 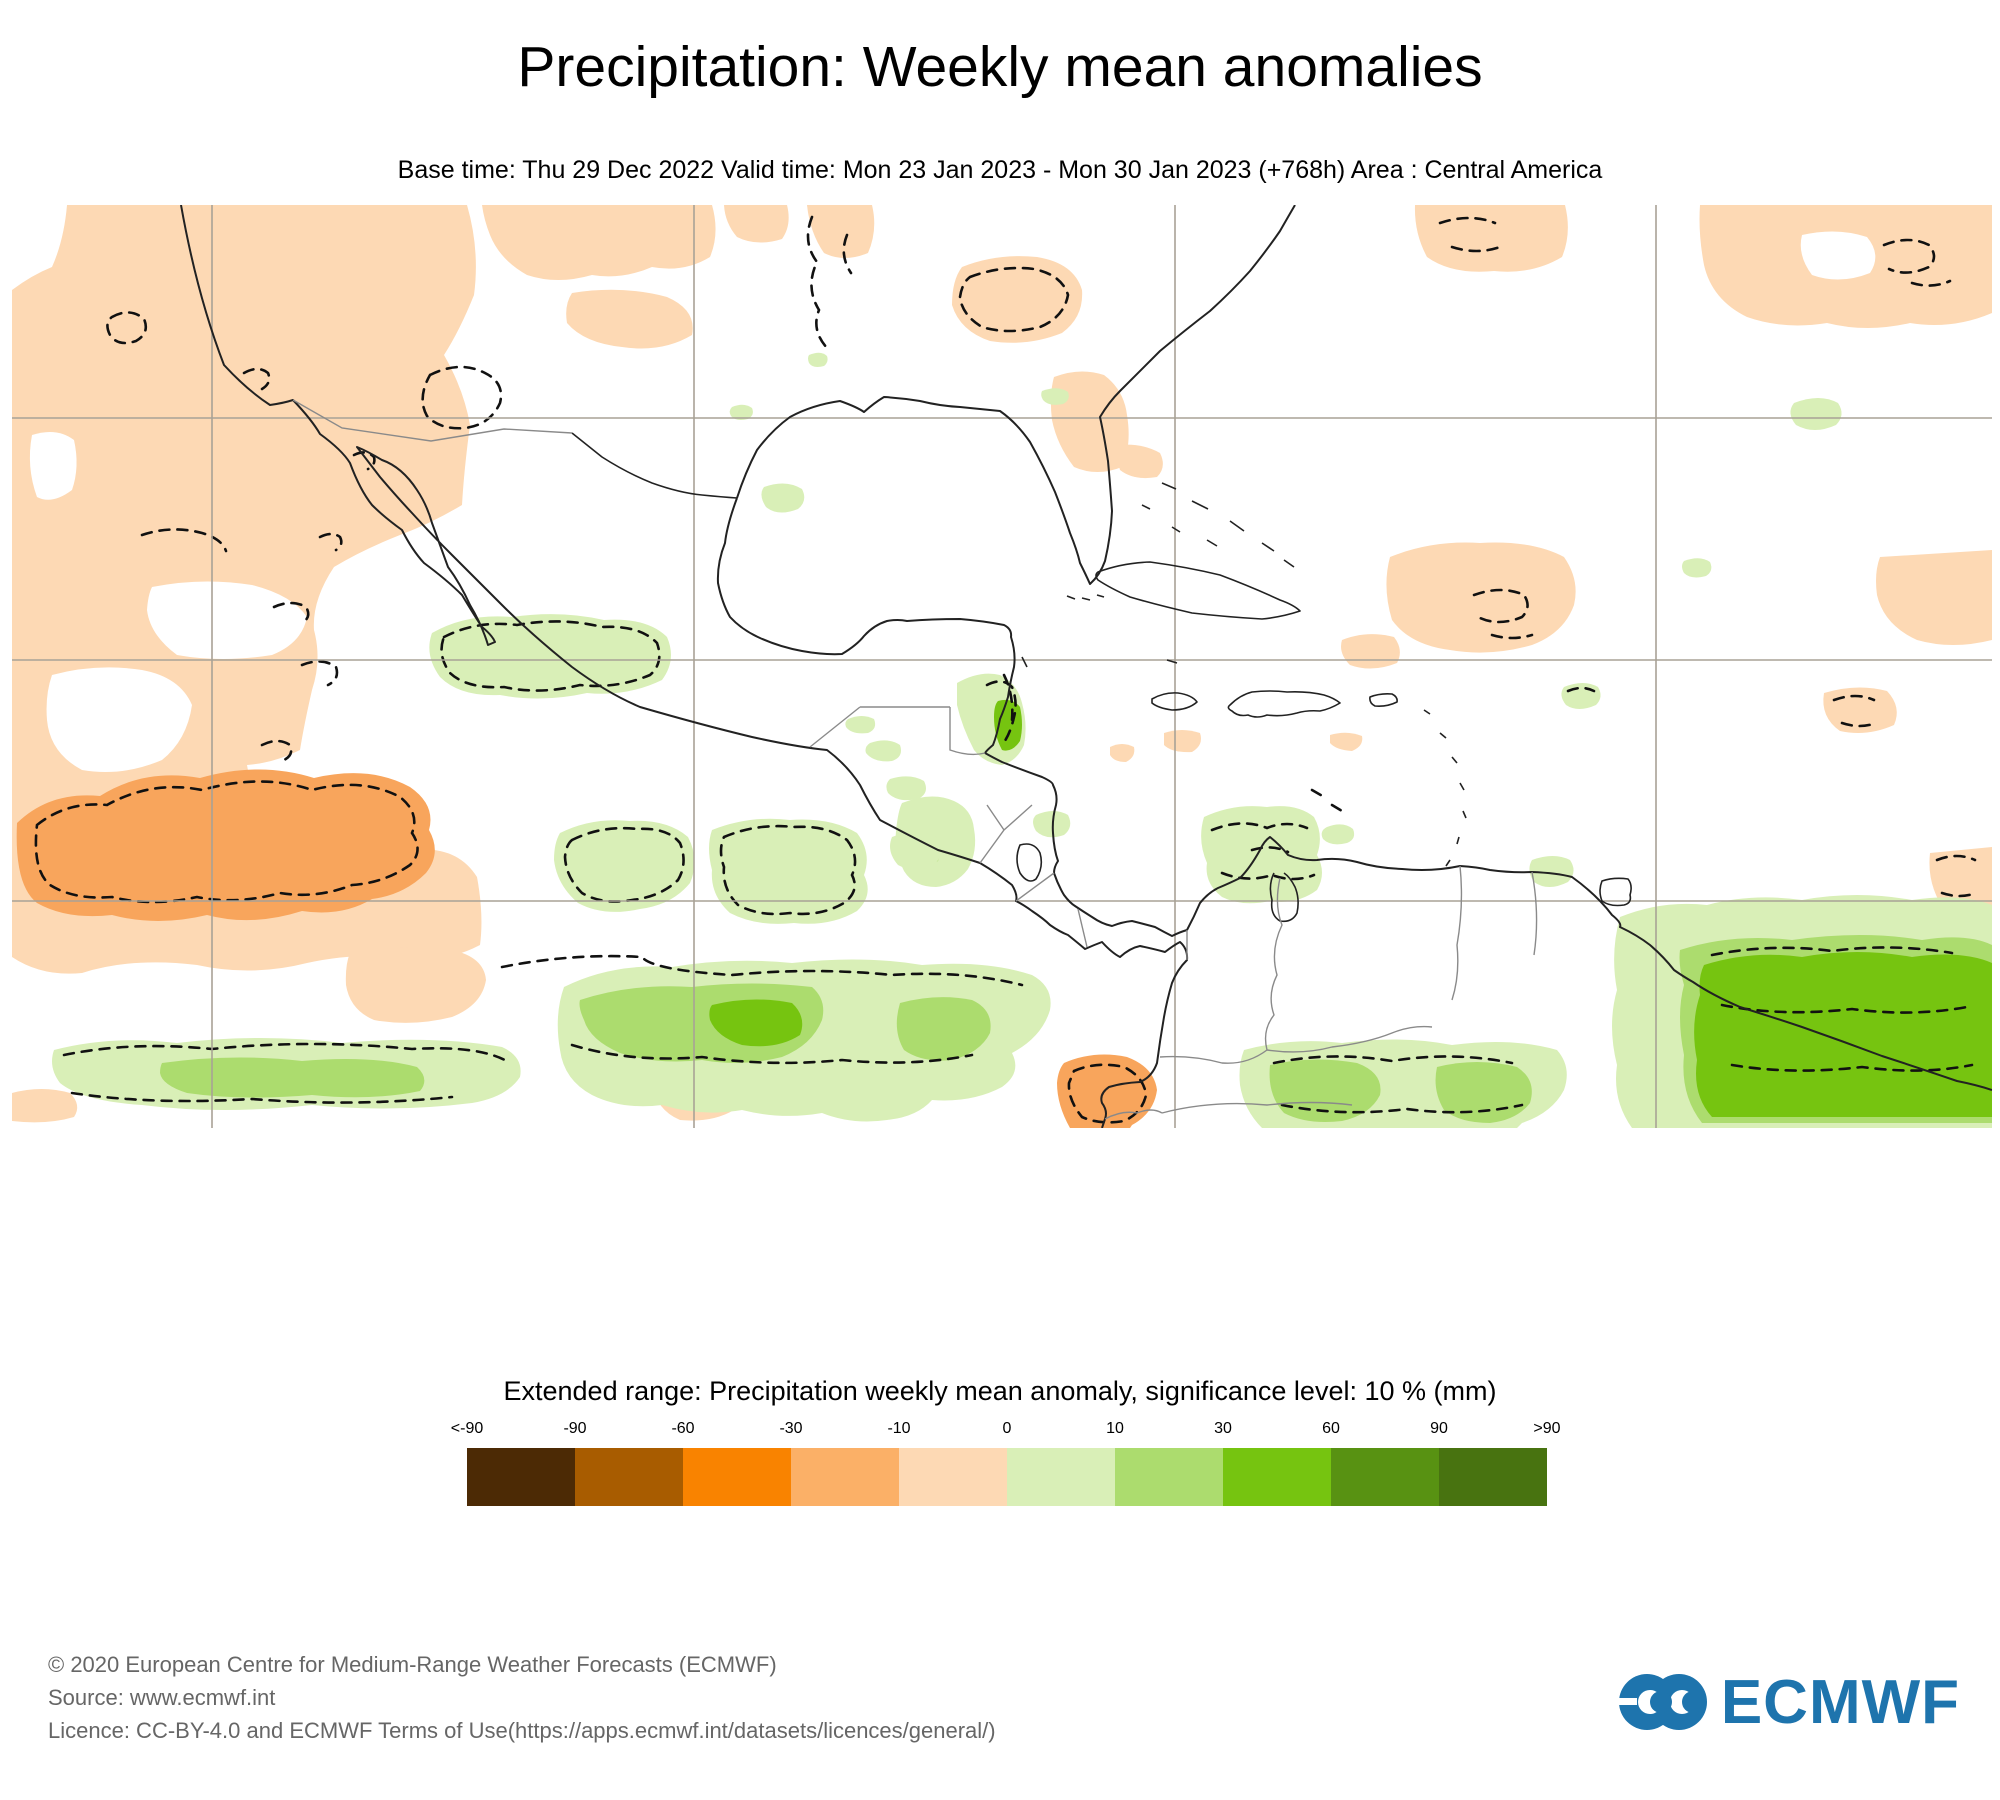 I want to click on legend-tick-label: 30, so click(x=1223, y=1428).